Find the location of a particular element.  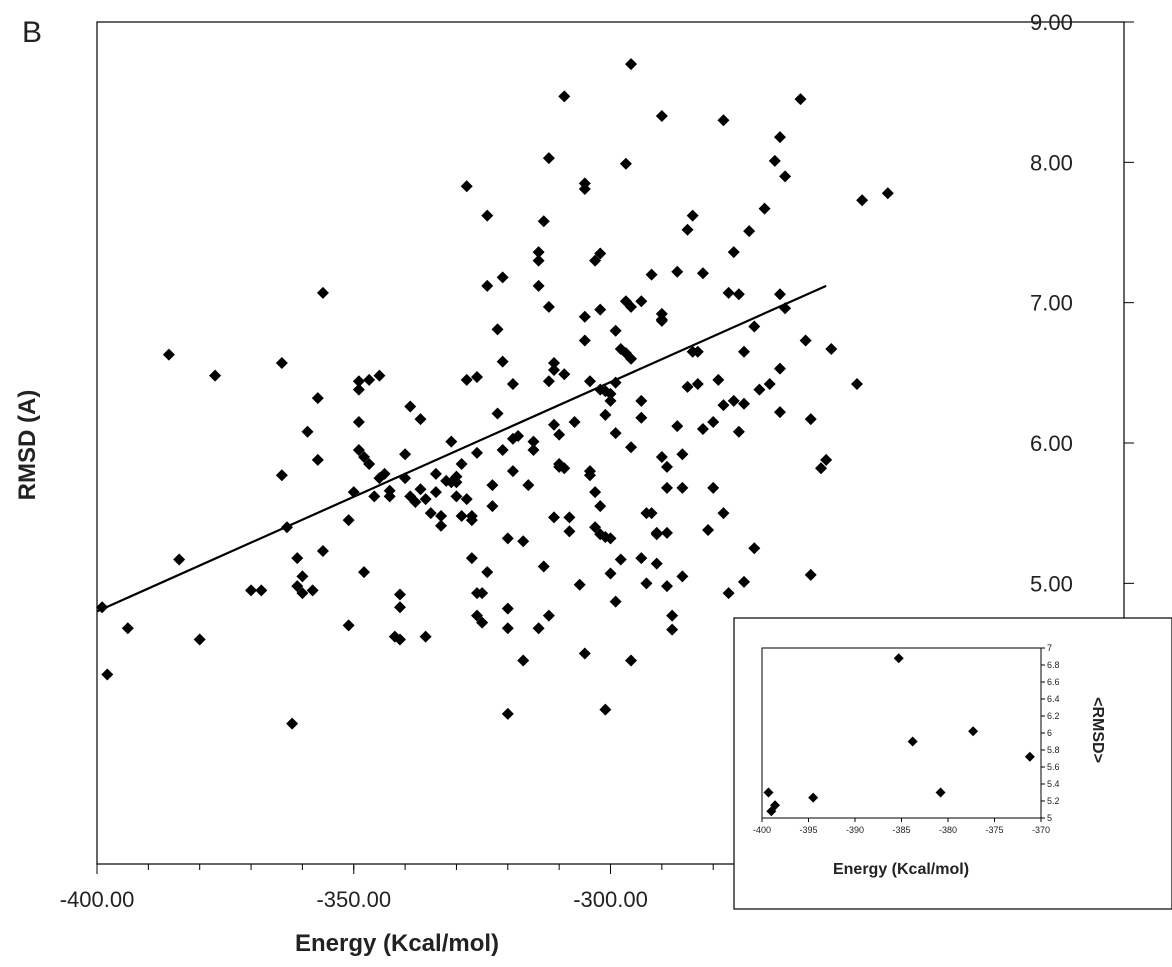

x-tick-label: -395 is located at coordinates (808, 830).